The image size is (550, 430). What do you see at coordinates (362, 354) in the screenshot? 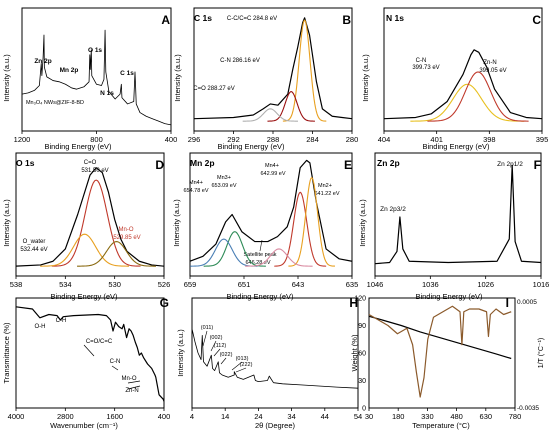
I see `panel-i-ytick-label: 60` at bounding box center [362, 354].